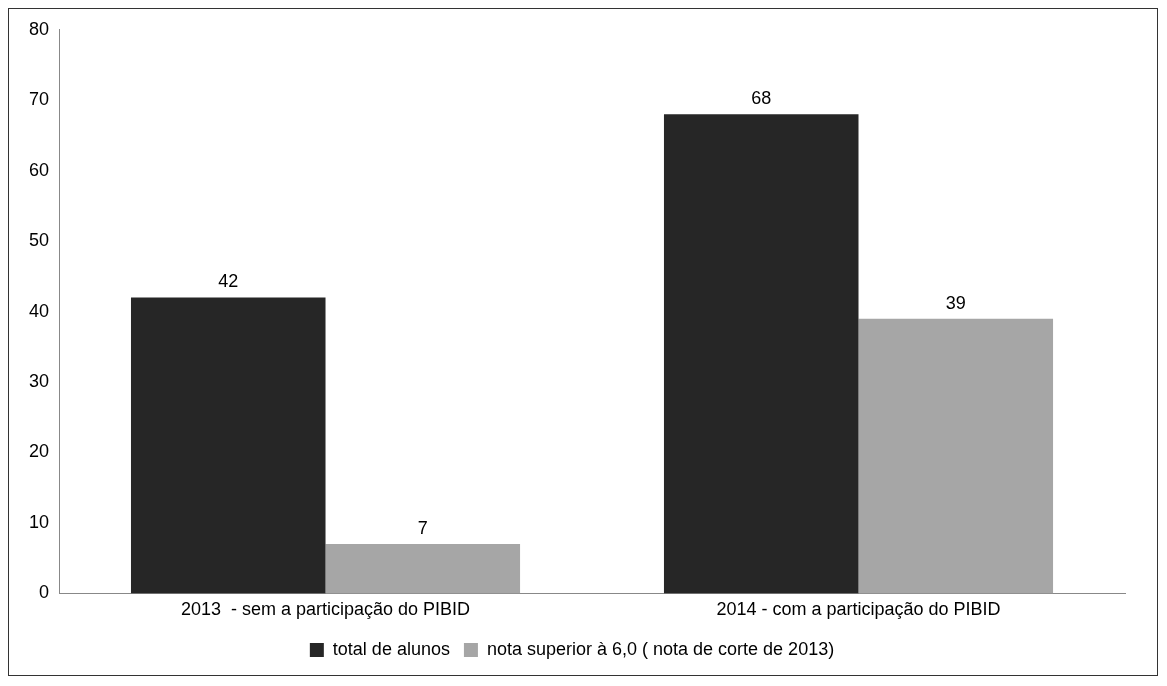 The width and height of the screenshot is (1167, 686). What do you see at coordinates (325, 609) in the screenshot?
I see `x-tick-label: 2013 - sem a participação do PIBID` at bounding box center [325, 609].